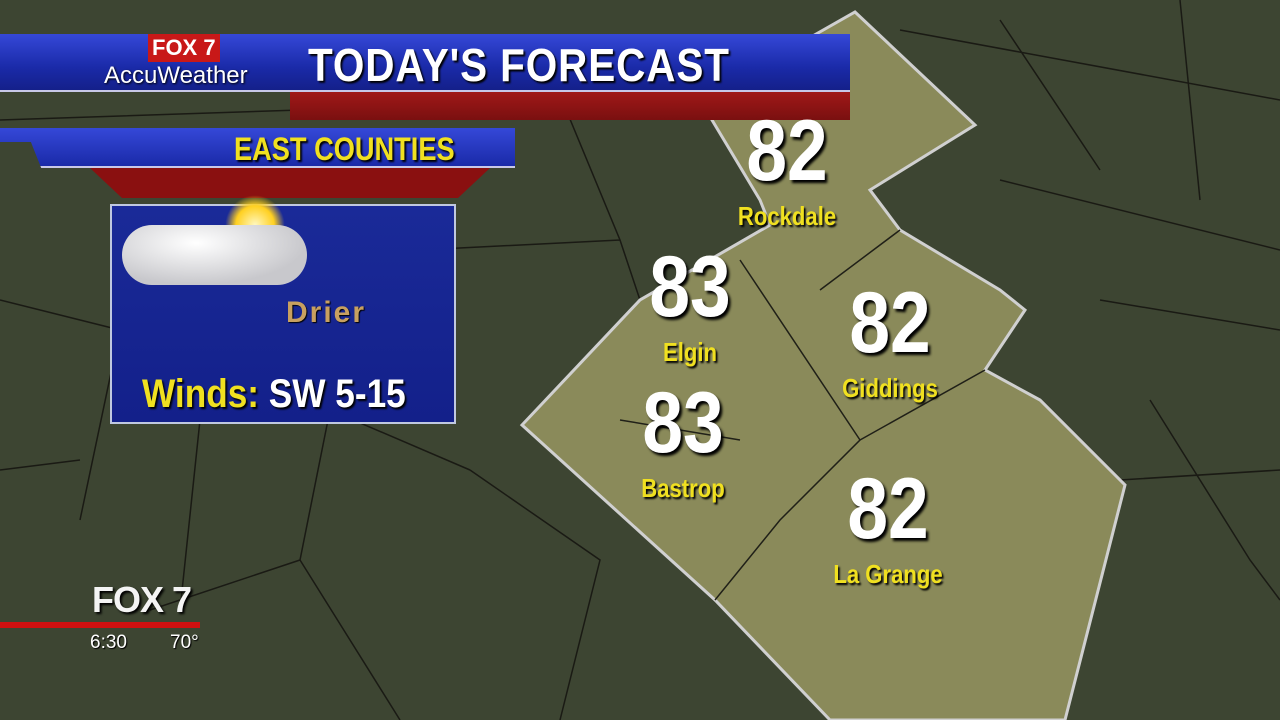 Image resolution: width=1280 pixels, height=720 pixels. I want to click on city-giddings: 82 Giddings, so click(890, 339).